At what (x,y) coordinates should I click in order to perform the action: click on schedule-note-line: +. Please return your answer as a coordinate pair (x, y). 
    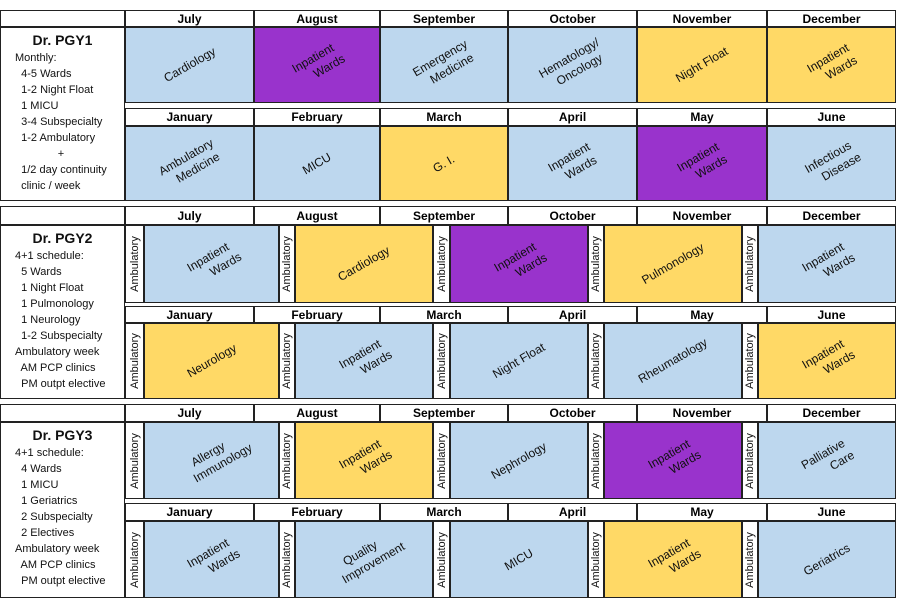
    Looking at the image, I should click on (40, 154).